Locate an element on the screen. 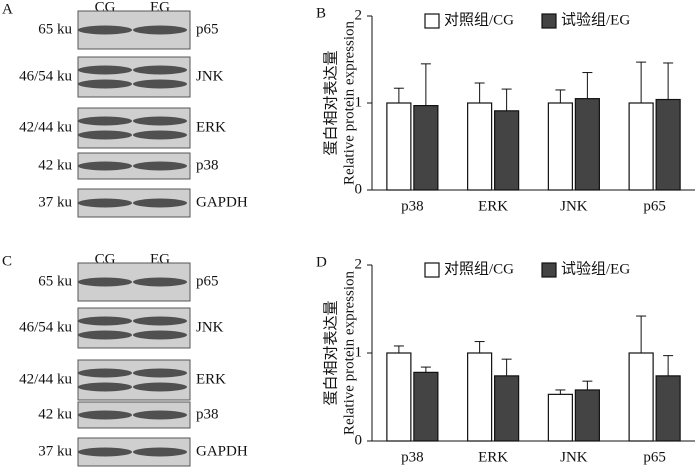 The height and width of the screenshot is (468, 700). panel-label: B is located at coordinates (321, 13).